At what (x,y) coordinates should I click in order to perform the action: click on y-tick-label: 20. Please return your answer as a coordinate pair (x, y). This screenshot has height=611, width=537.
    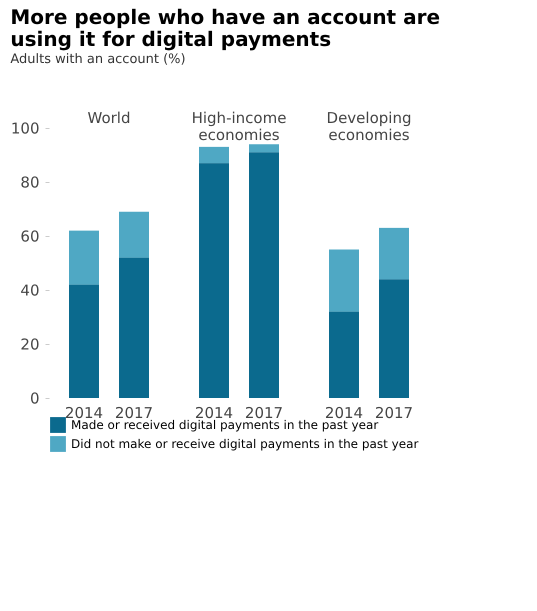
    Looking at the image, I should click on (30, 345).